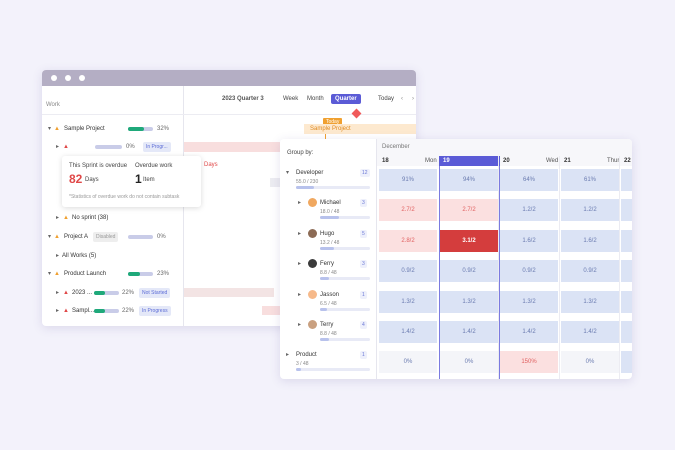  Describe the element at coordinates (327, 233) in the screenshot. I see `group-name: Hugo` at that location.